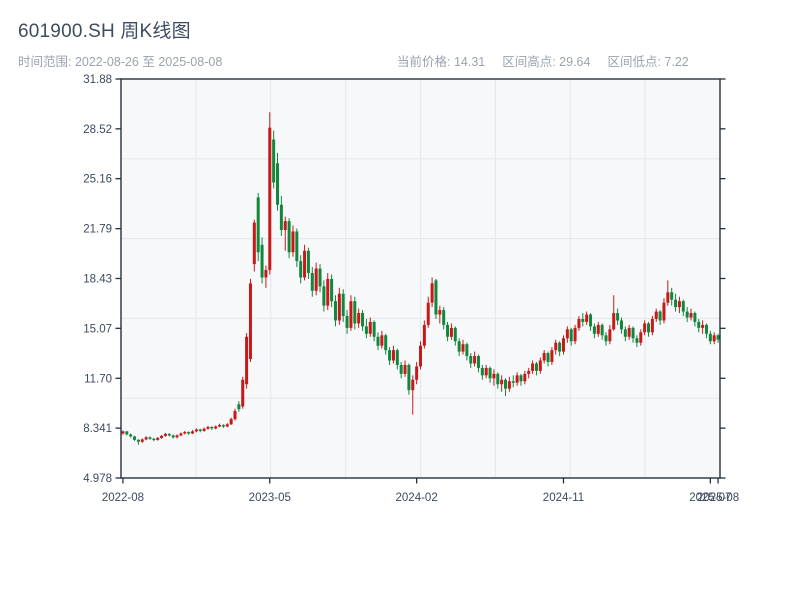  Describe the element at coordinates (417, 498) in the screenshot. I see `x-axis-label: 2024-02` at that location.